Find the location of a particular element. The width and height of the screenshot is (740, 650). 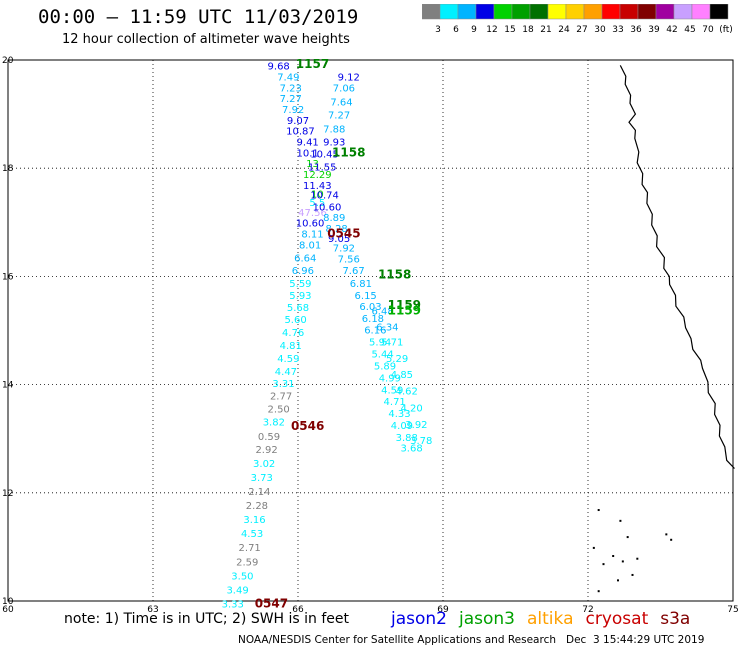

swh-observation: 4.76 is located at coordinates (293, 333).